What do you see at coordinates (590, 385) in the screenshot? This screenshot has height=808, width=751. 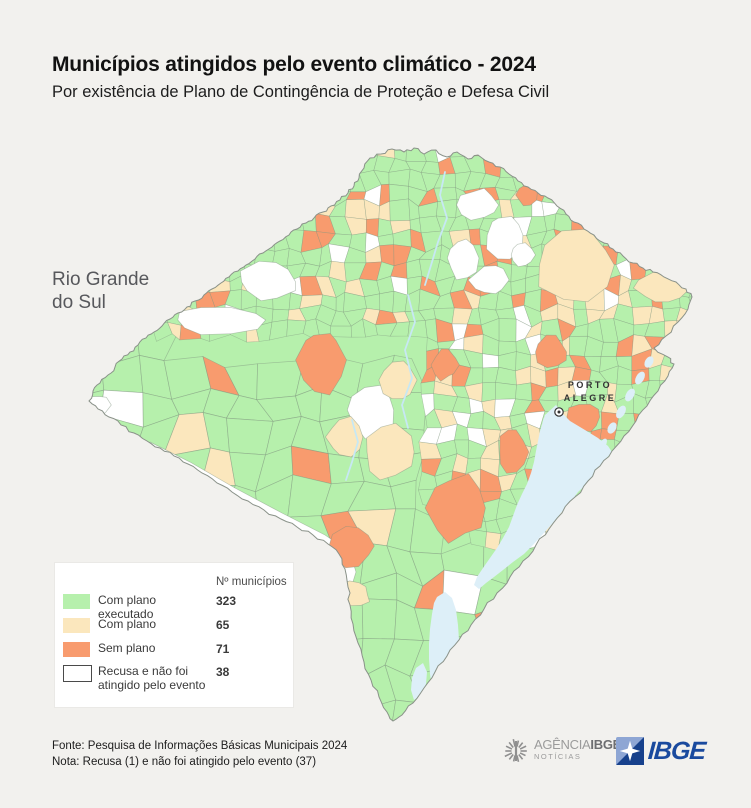 I see `city-label-porto: PORTO` at bounding box center [590, 385].